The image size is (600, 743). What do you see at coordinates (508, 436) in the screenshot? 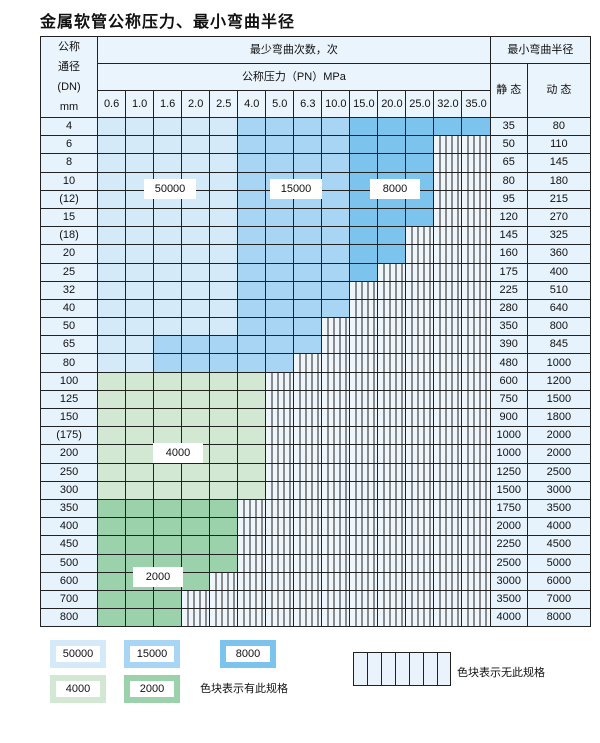
I see `static-radius-cell: 1000` at bounding box center [508, 436].